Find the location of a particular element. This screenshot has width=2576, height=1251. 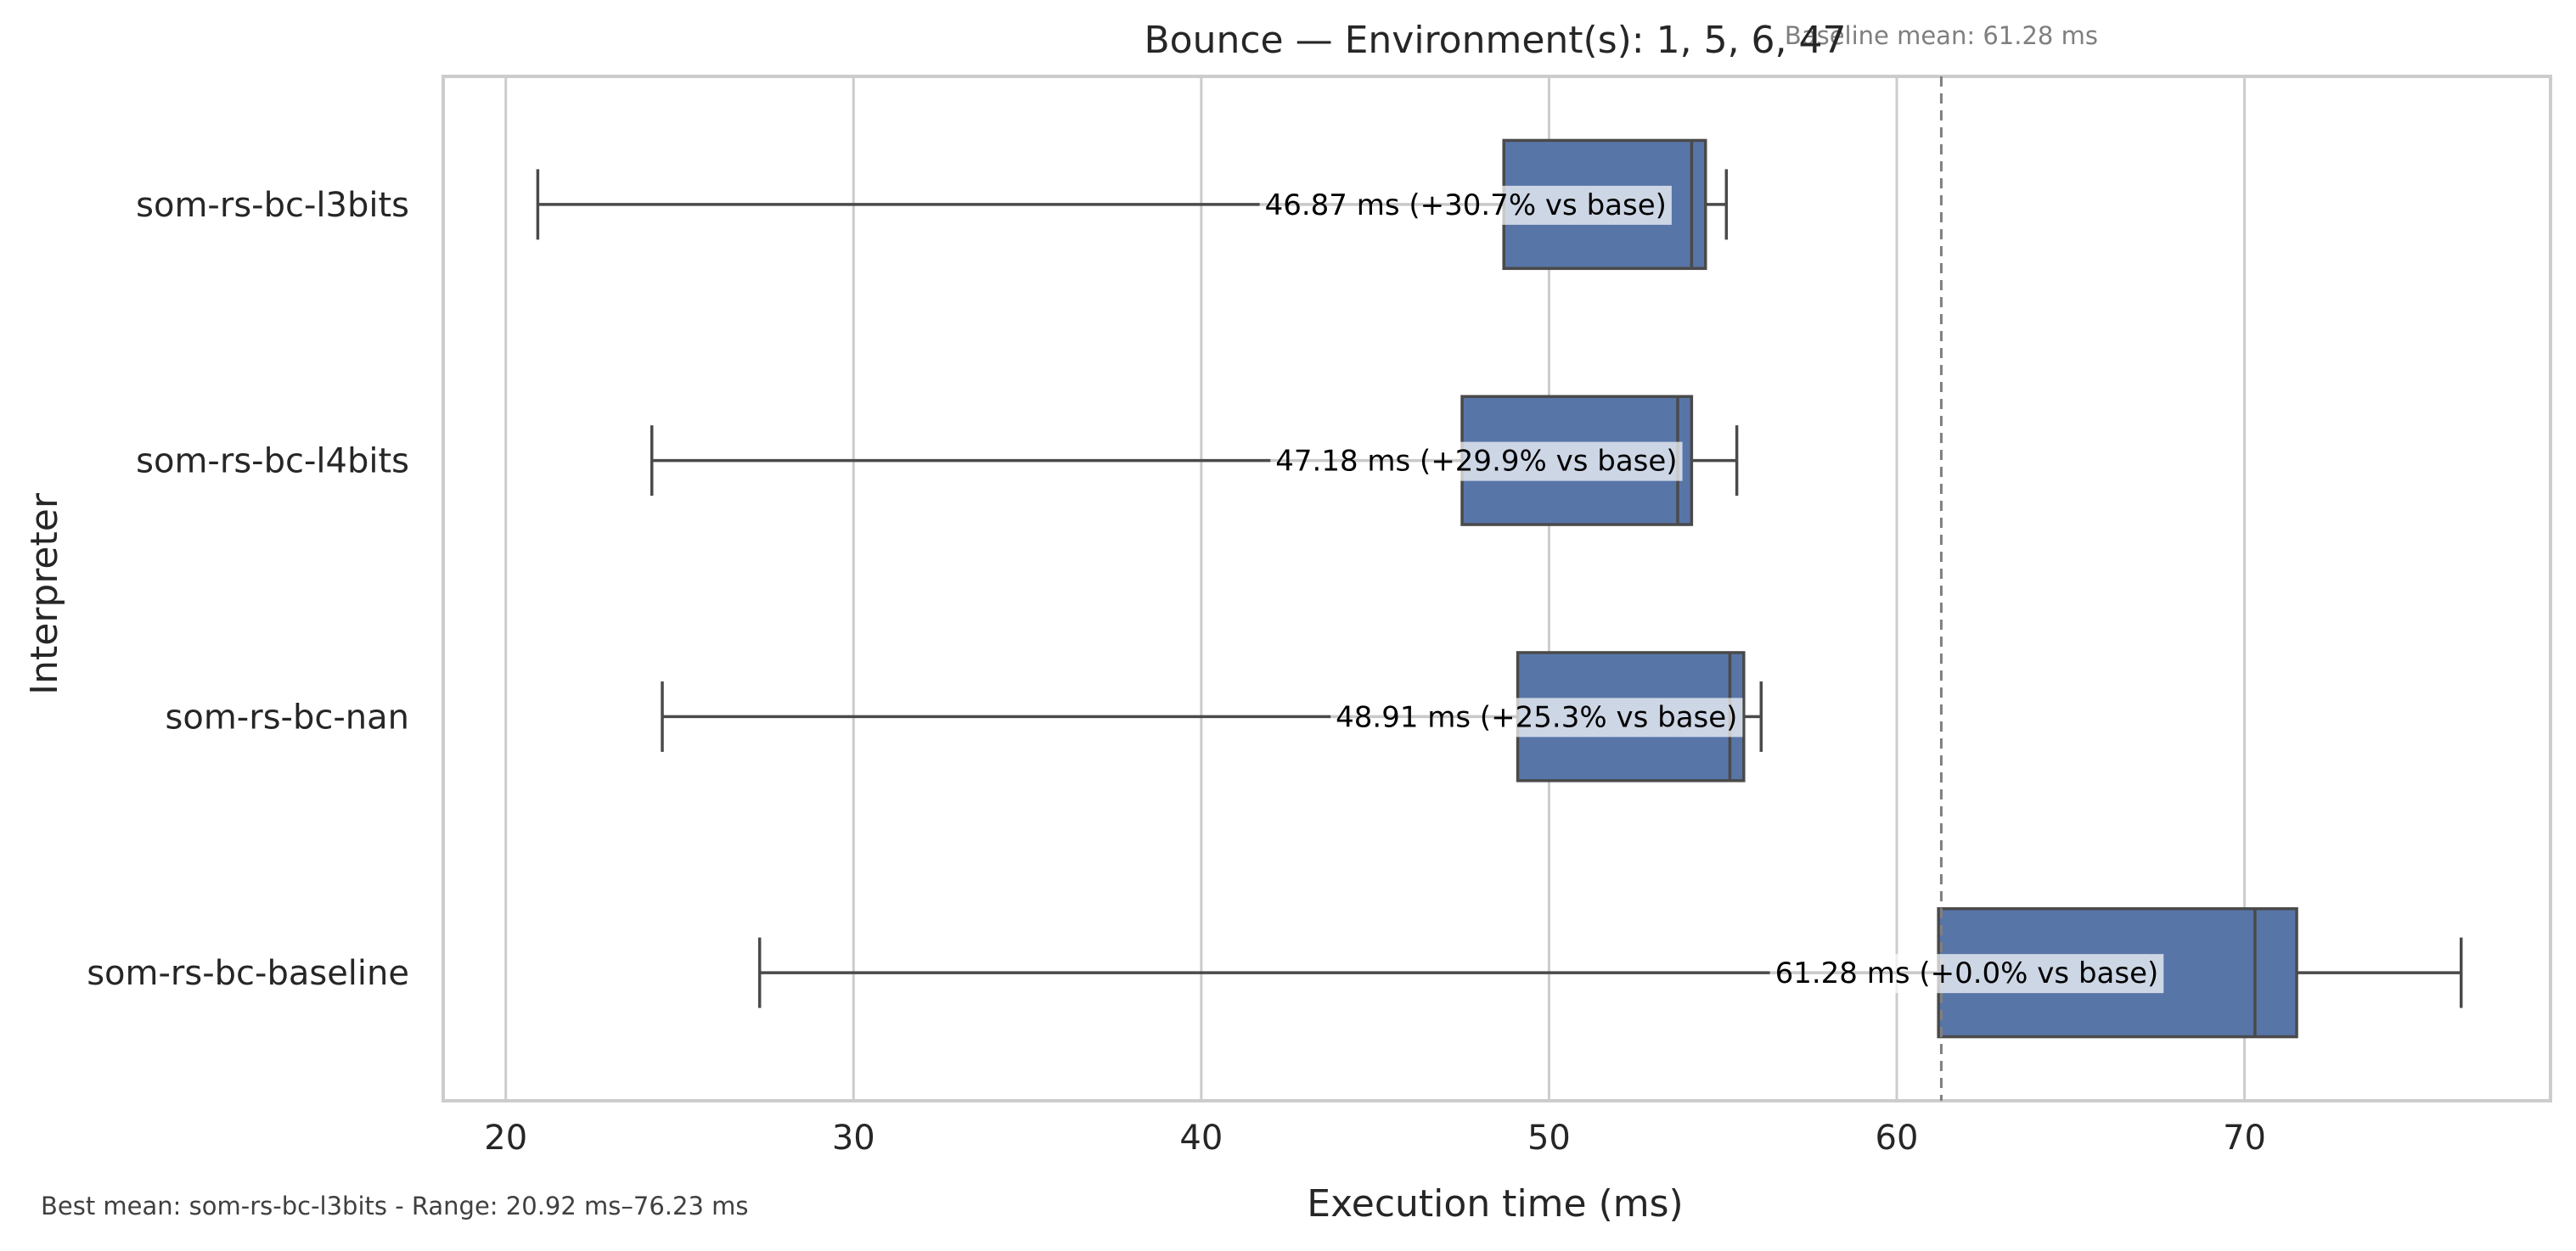

annotation-text: 61.28 ms (+0.0% vs base) is located at coordinates (1967, 973).